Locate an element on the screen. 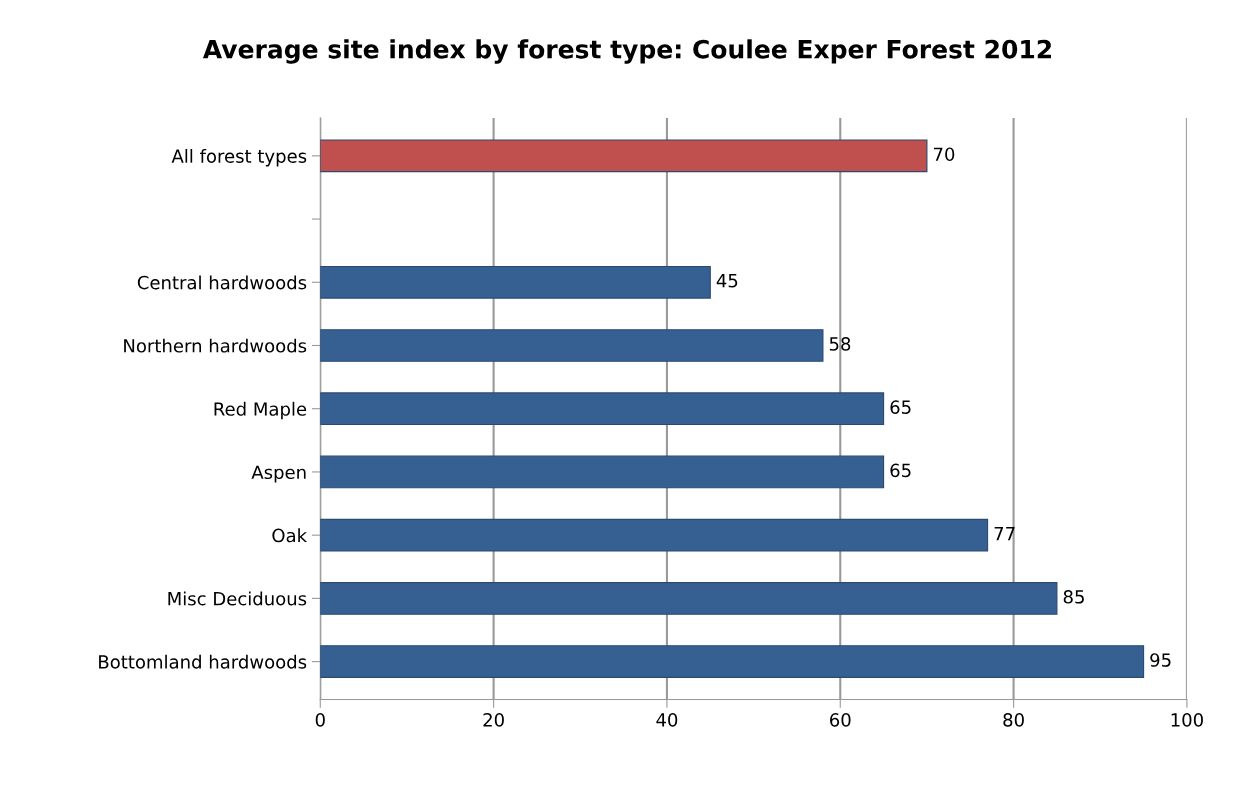 The image size is (1256, 786). y-tick-label: Aspen is located at coordinates (278, 474).